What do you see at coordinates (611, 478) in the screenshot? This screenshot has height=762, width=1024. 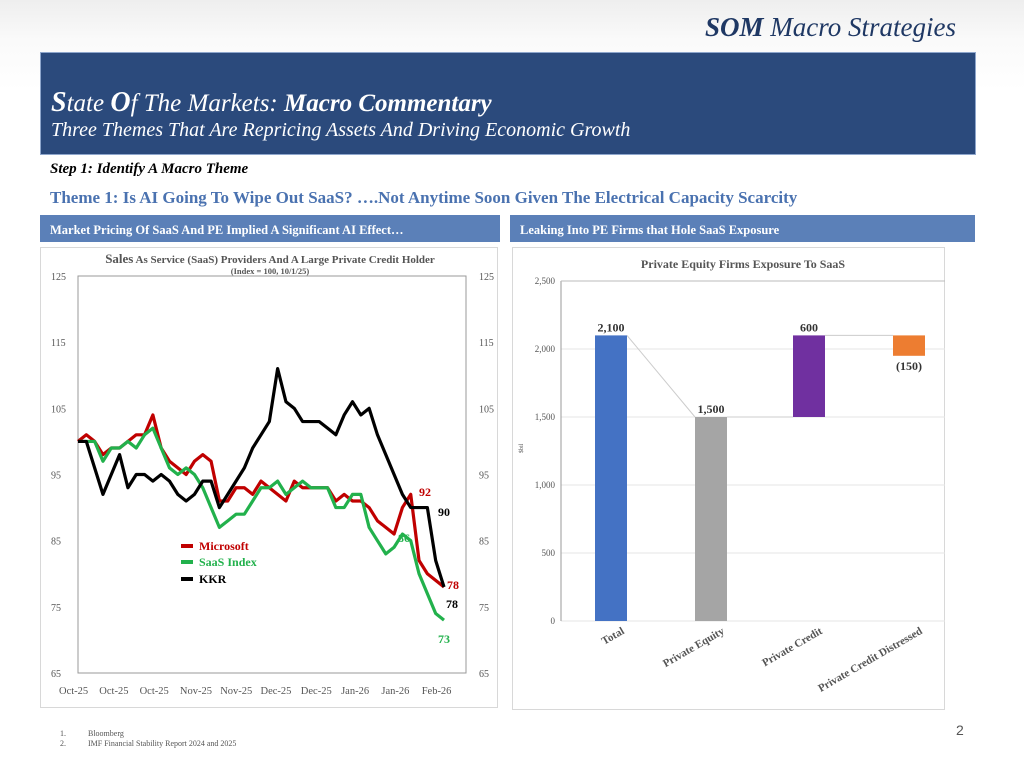 I see `bar-total` at bounding box center [611, 478].